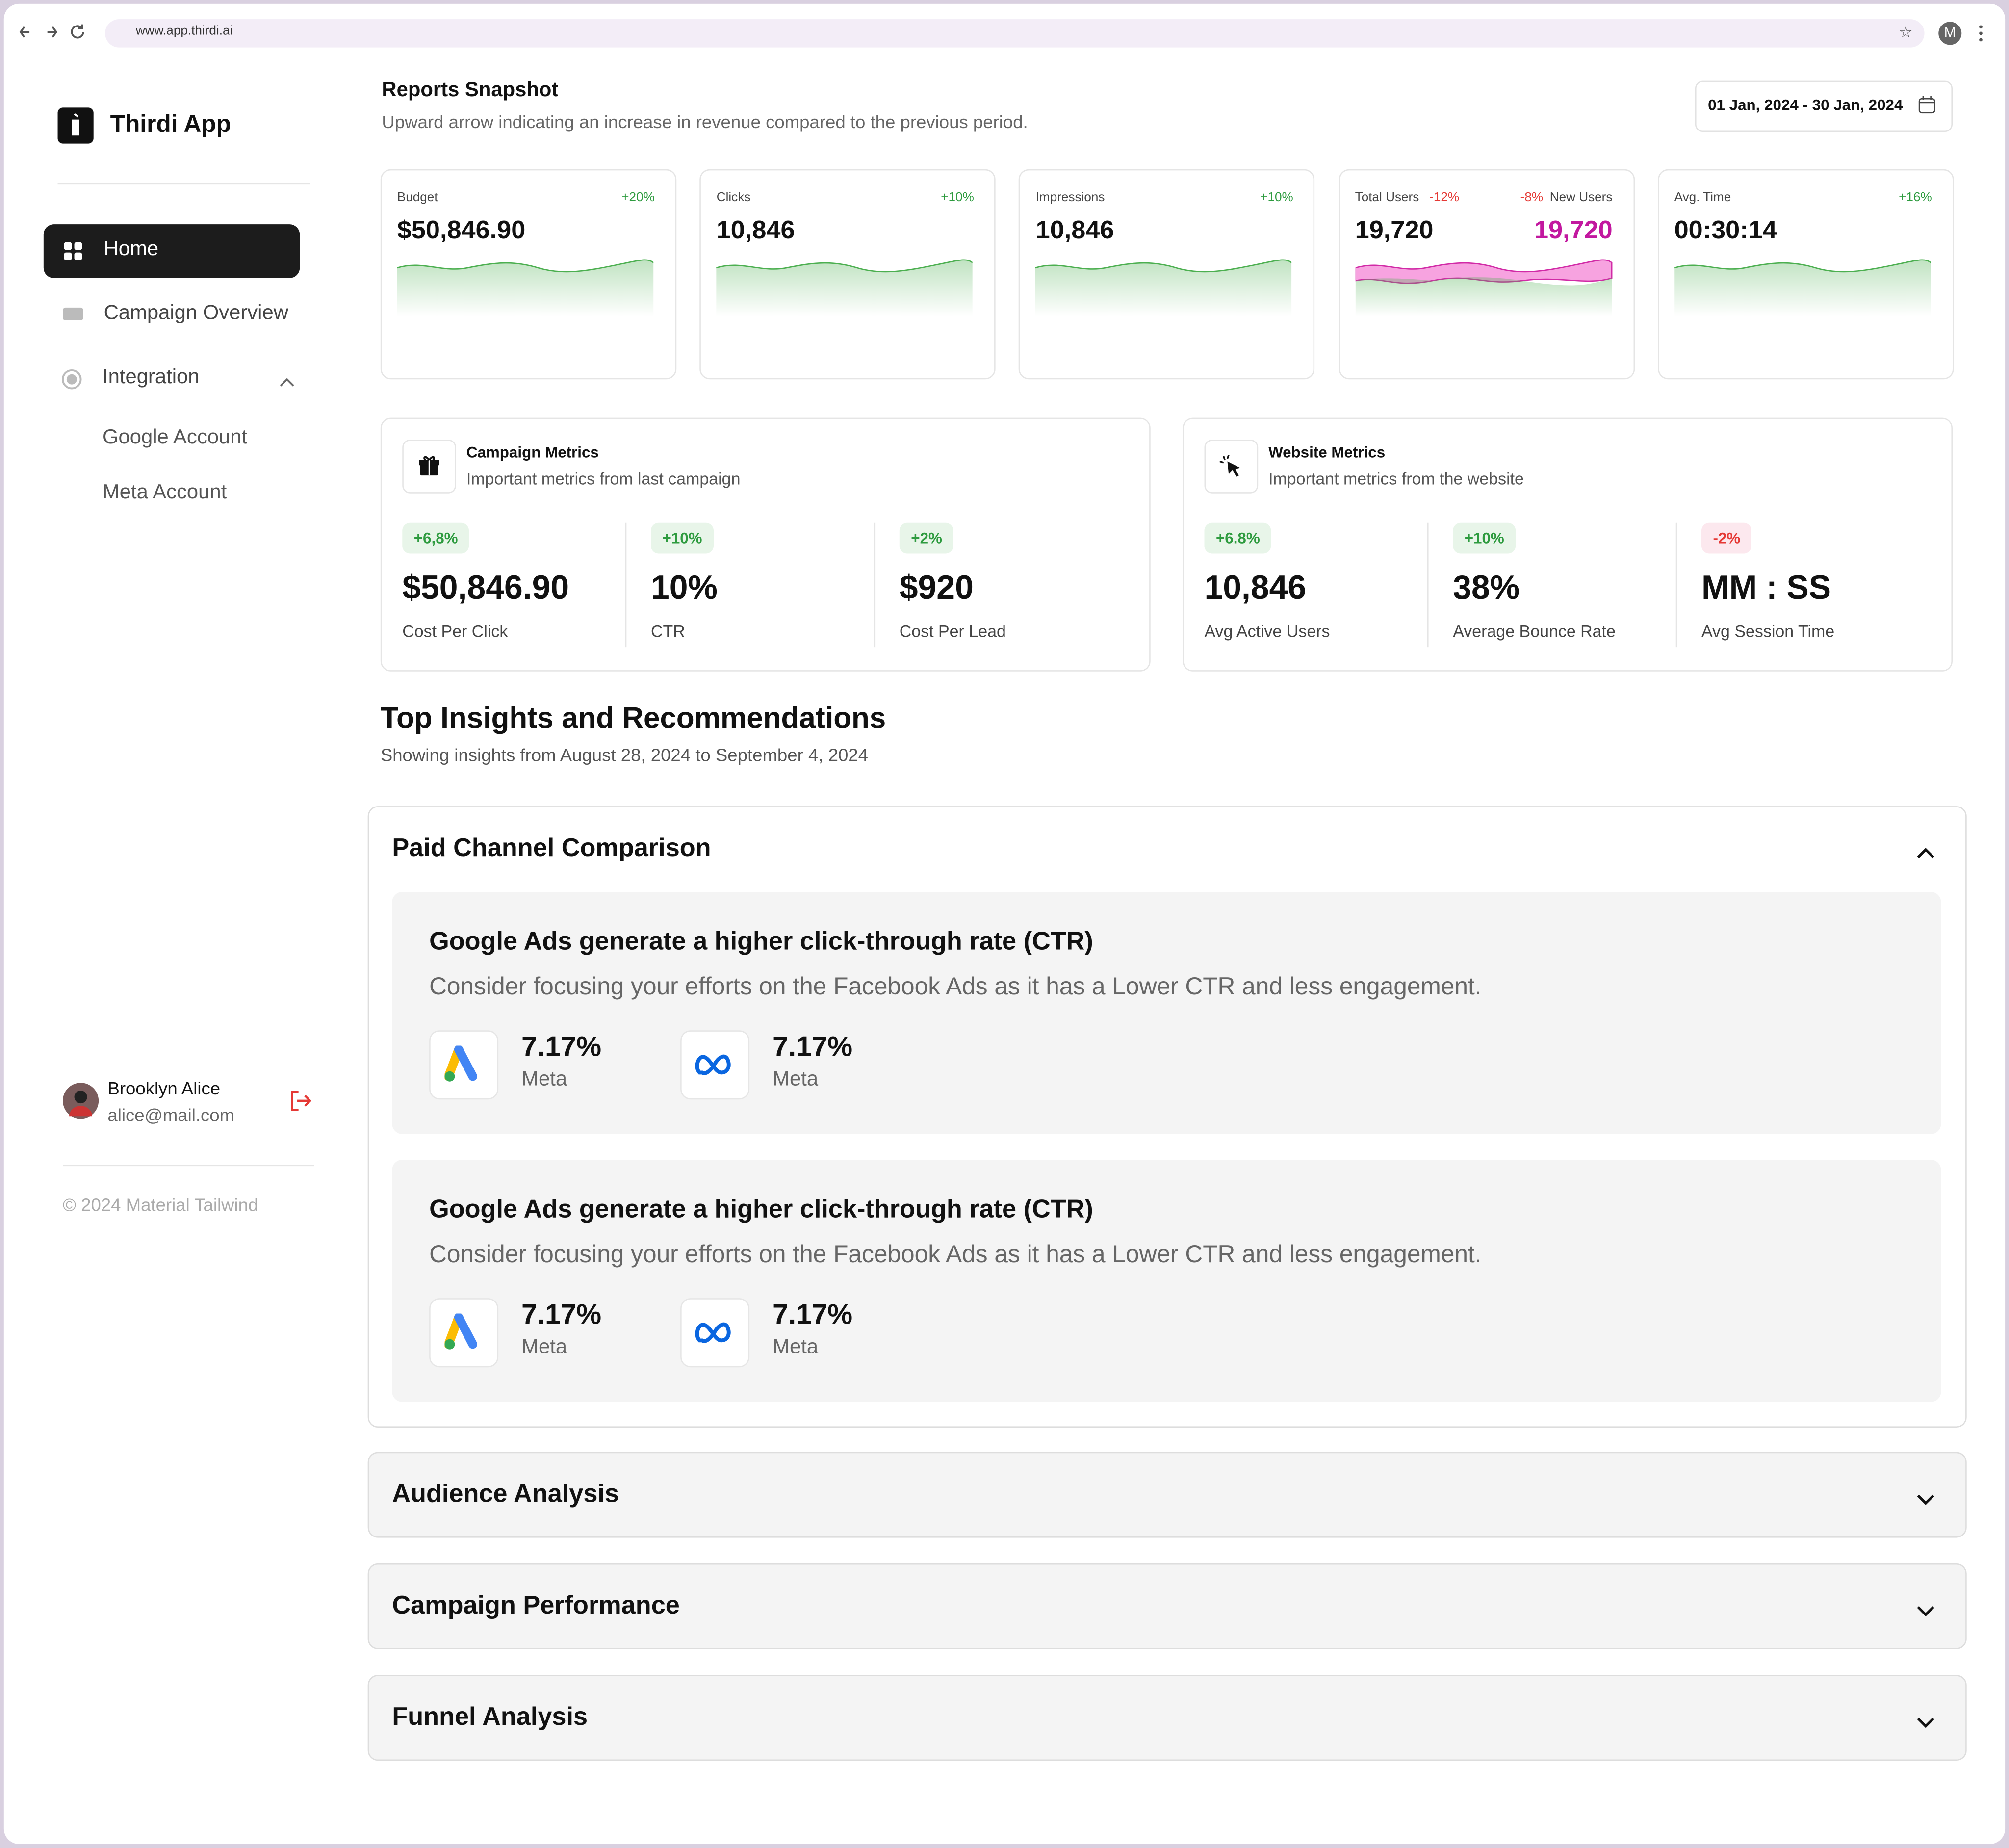 Image resolution: width=2009 pixels, height=1848 pixels. I want to click on stat-label: Budget, so click(417, 198).